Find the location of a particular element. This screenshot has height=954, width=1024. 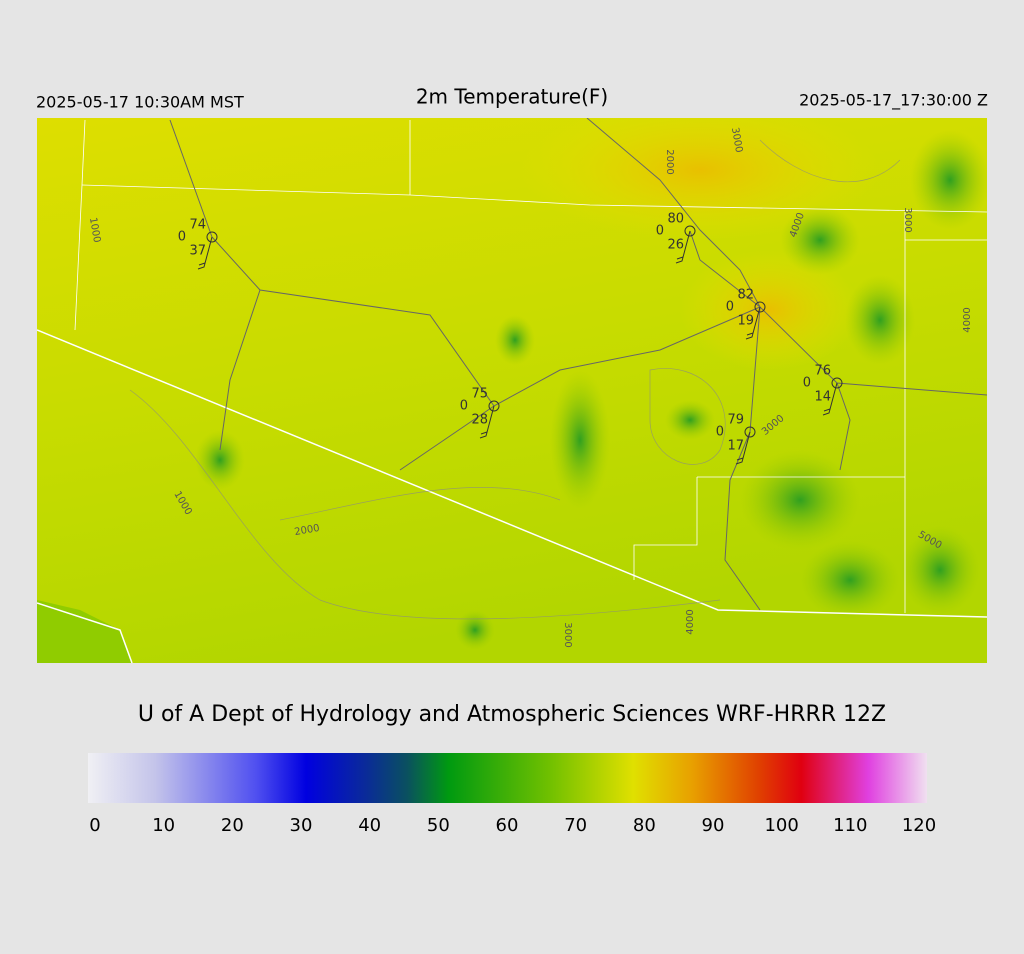

valid-local: 2025-05-17 10:30AM MST is located at coordinates (140, 102).